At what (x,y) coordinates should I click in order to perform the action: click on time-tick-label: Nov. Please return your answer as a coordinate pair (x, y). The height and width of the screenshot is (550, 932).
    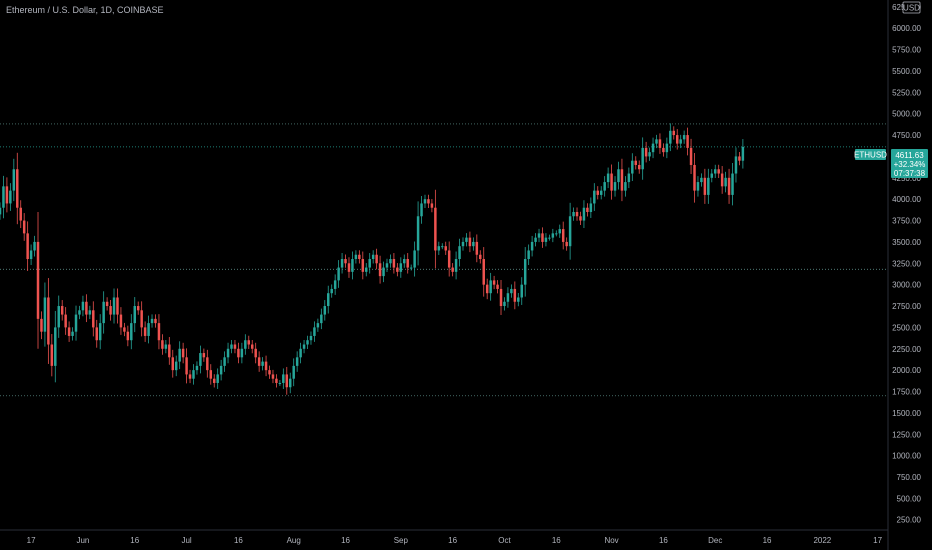
    Looking at the image, I should click on (611, 540).